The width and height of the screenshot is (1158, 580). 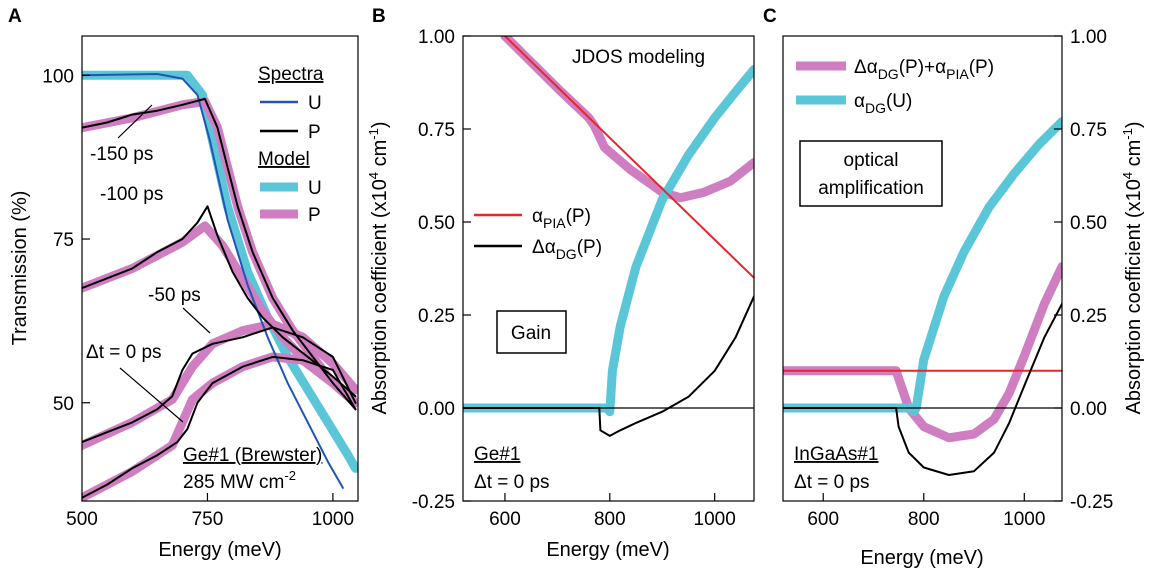 I want to click on series-c-dg-p-pia-p, so click(x=922, y=352).